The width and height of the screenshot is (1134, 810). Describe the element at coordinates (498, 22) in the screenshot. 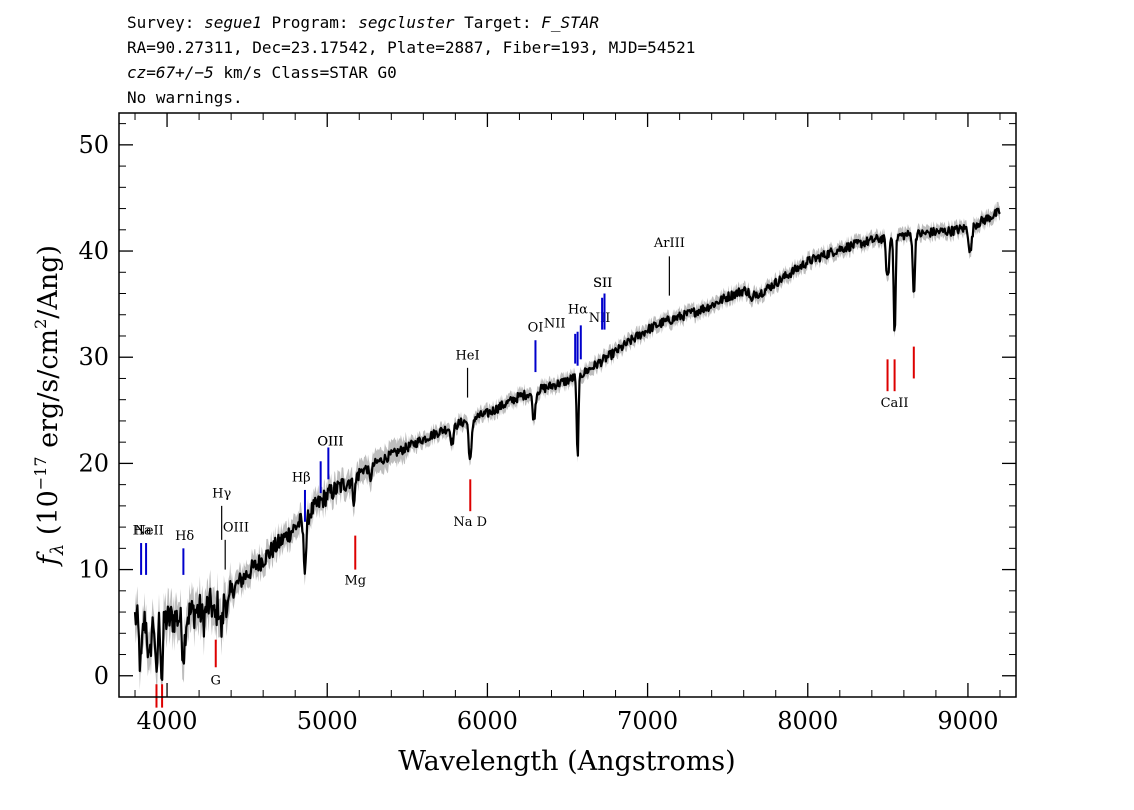

I see `target-label: Target:` at that location.